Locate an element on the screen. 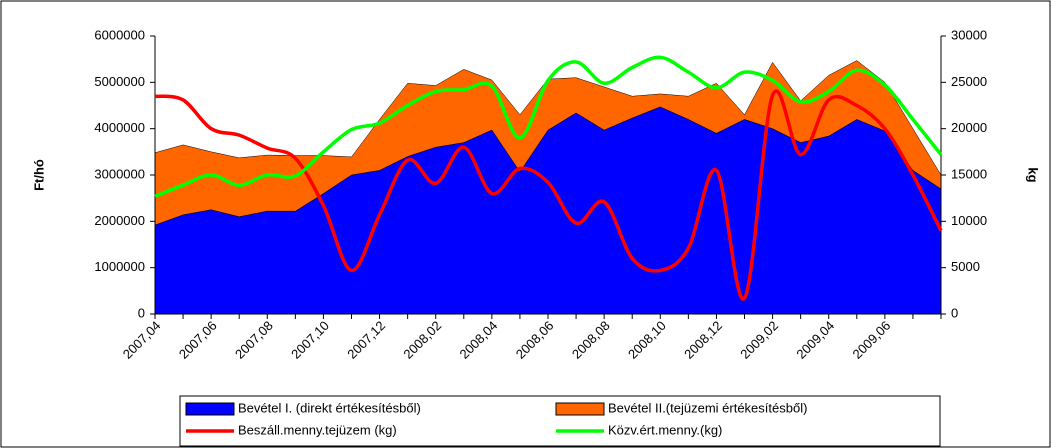 The image size is (1052, 448). y-tick-label: 4000000 is located at coordinates (119, 127).